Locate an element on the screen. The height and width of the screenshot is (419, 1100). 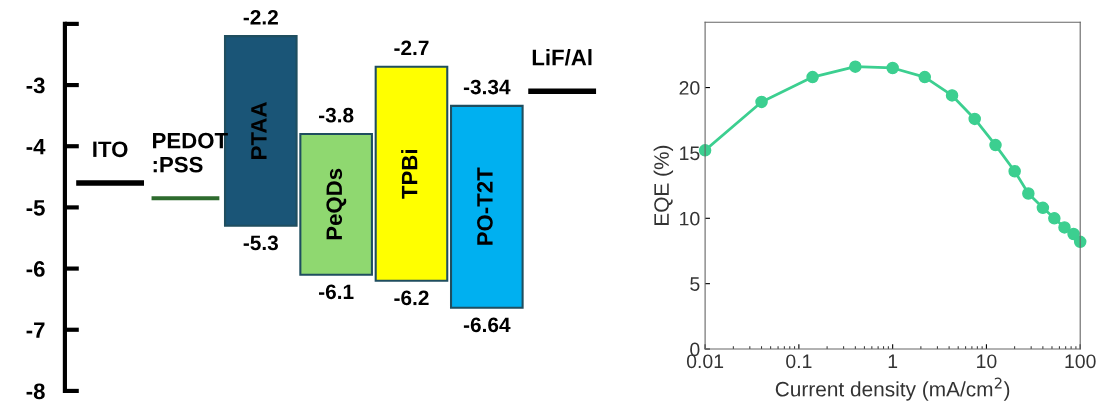
y-tick-label: -6 is located at coordinates (35, 269).